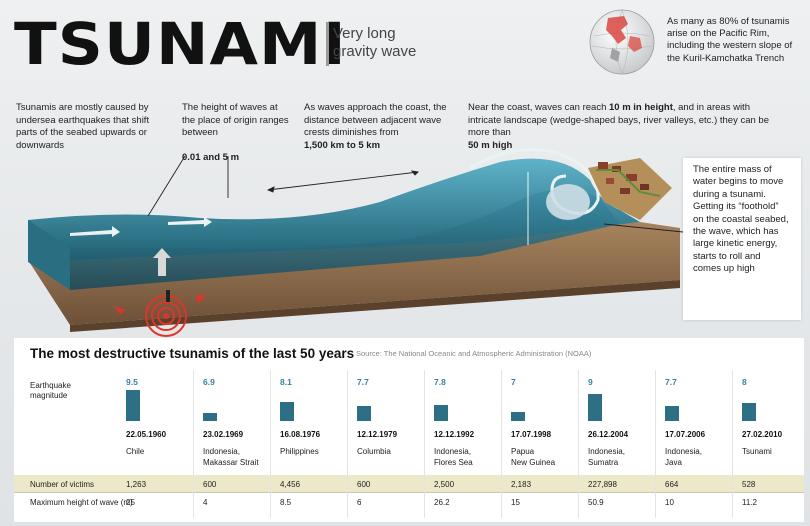 The width and height of the screenshot is (810, 526). What do you see at coordinates (375, 42) in the screenshot?
I see `page-subtitle: Very long gravity wave` at bounding box center [375, 42].